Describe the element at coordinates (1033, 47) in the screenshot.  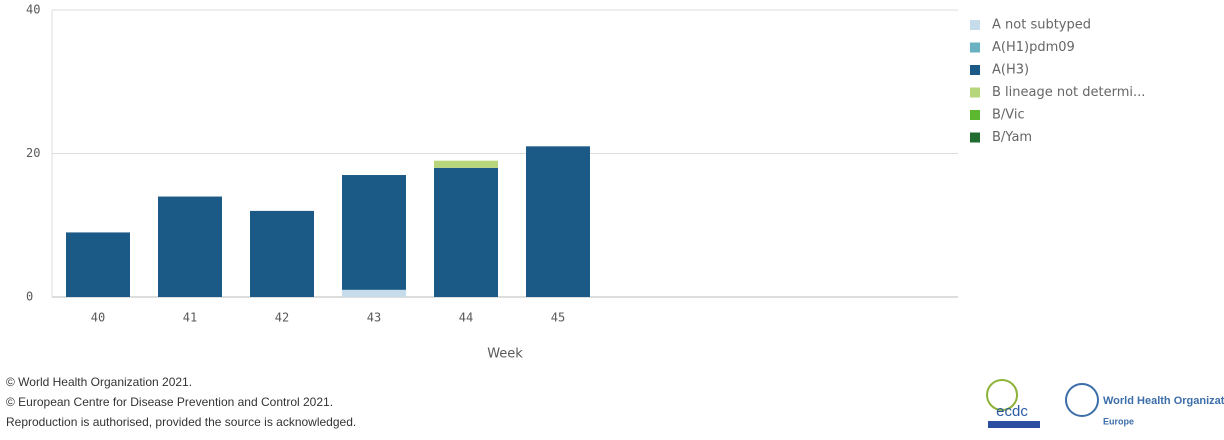
I see `legend-label: A(H1)pdm09` at that location.